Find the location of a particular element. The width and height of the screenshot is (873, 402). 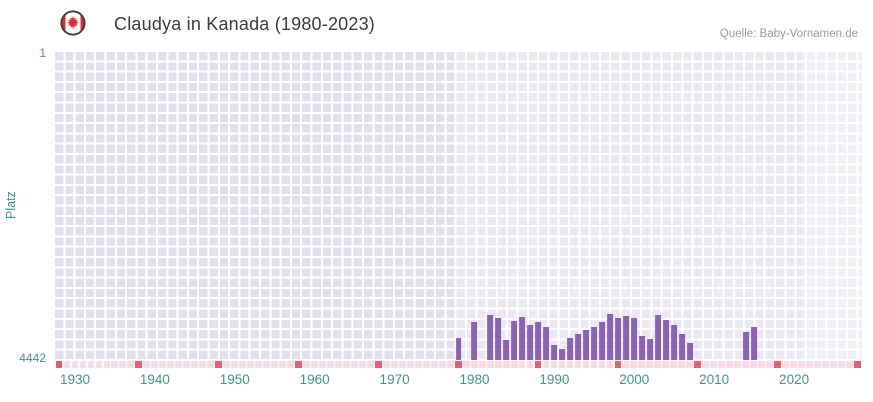

y-axis-title: Platz is located at coordinates (11, 205).